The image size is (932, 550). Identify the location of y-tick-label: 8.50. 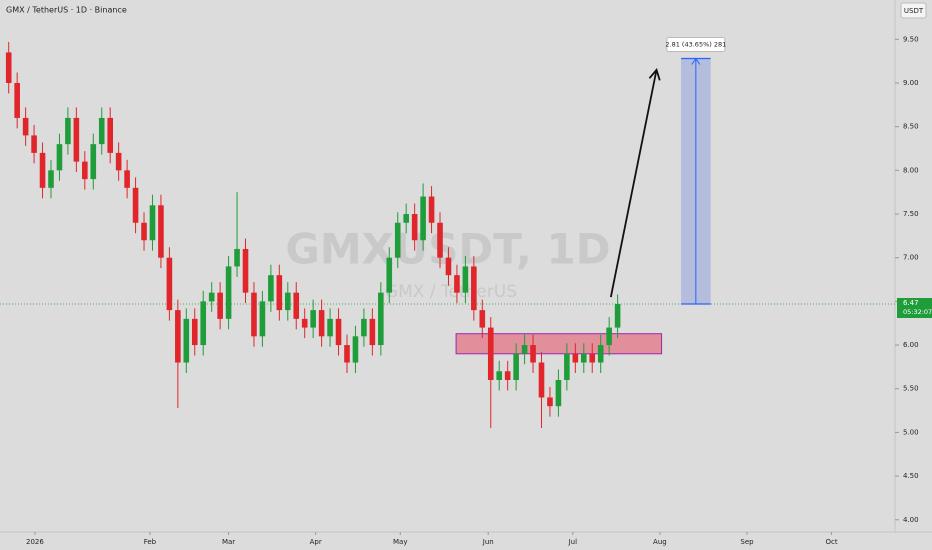
(911, 127).